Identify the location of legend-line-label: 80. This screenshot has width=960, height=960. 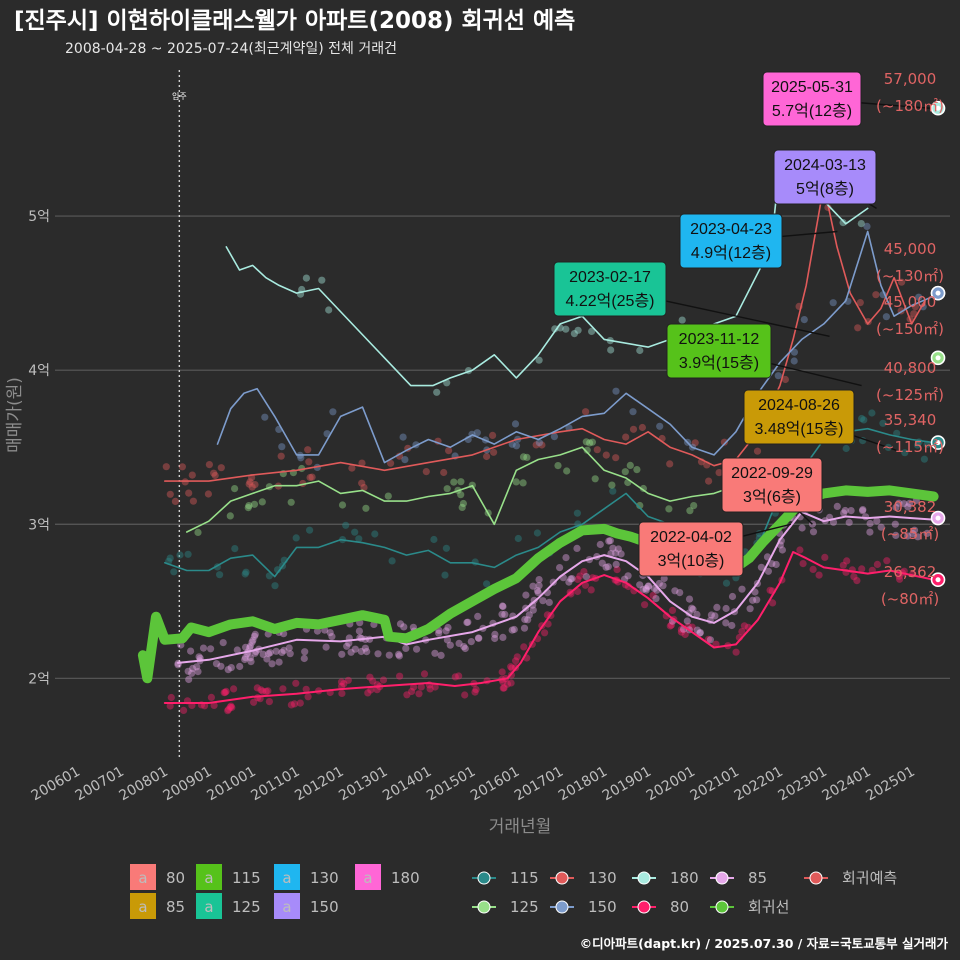
(679, 907).